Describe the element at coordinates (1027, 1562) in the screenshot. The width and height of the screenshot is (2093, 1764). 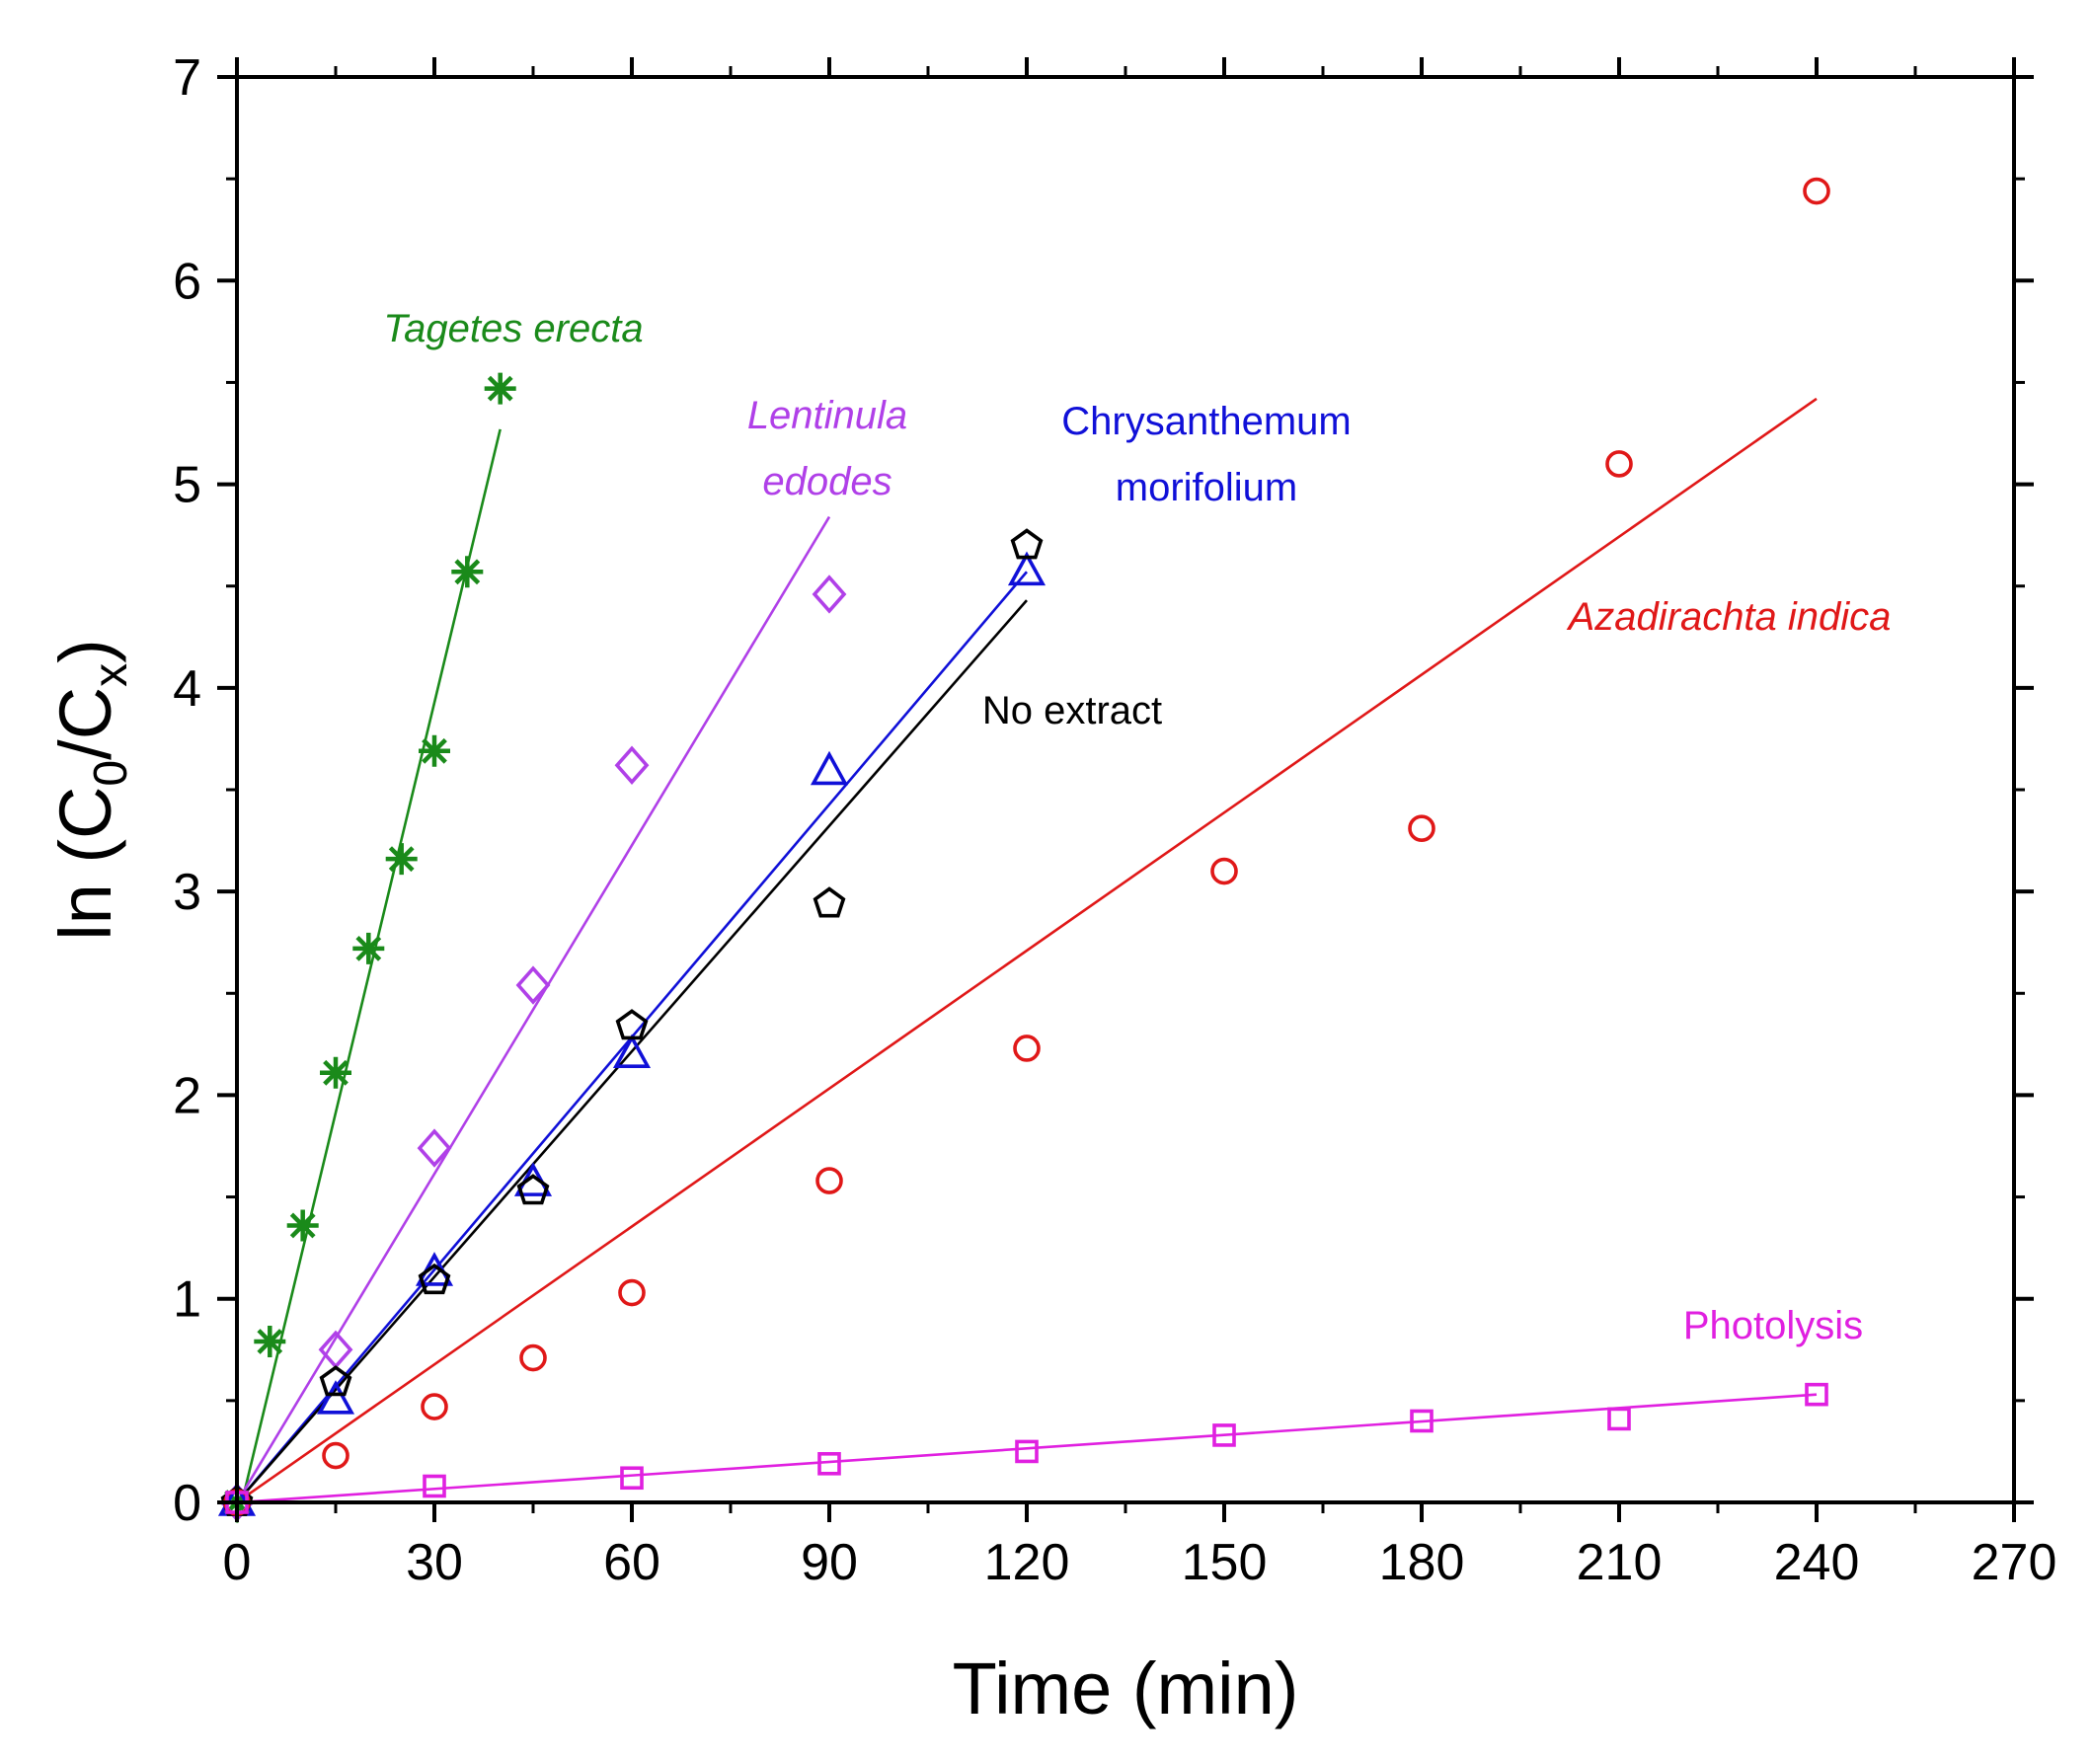
I see `x-tick-label: 120` at that location.